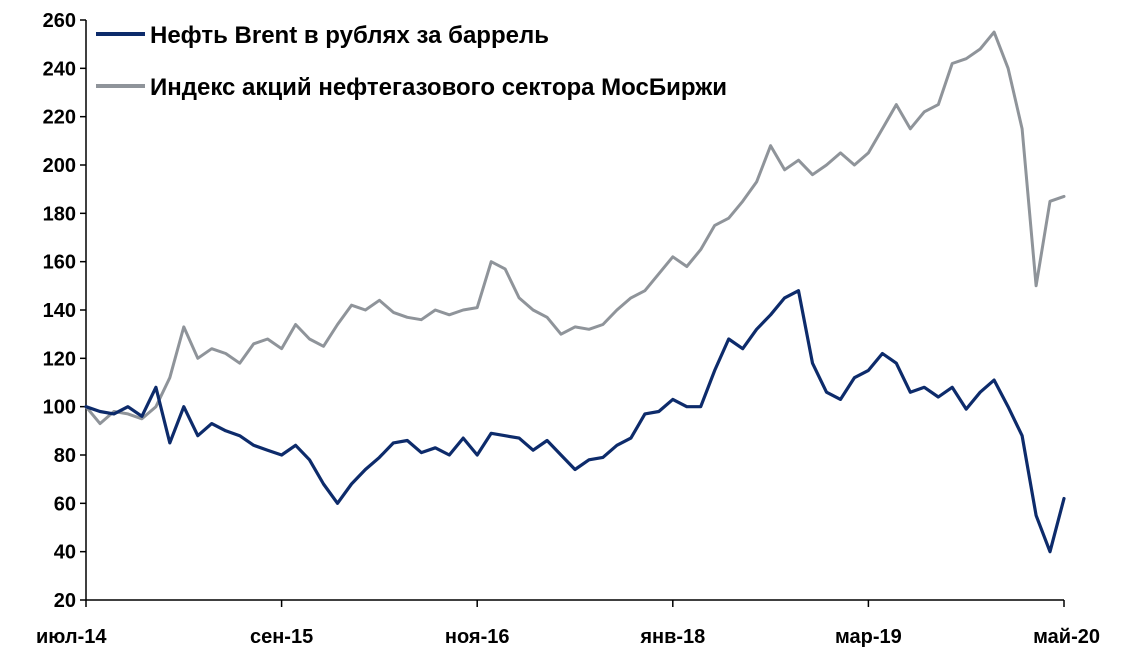 The height and width of the screenshot is (665, 1127). I want to click on y-tick-label: 220, so click(59, 118).